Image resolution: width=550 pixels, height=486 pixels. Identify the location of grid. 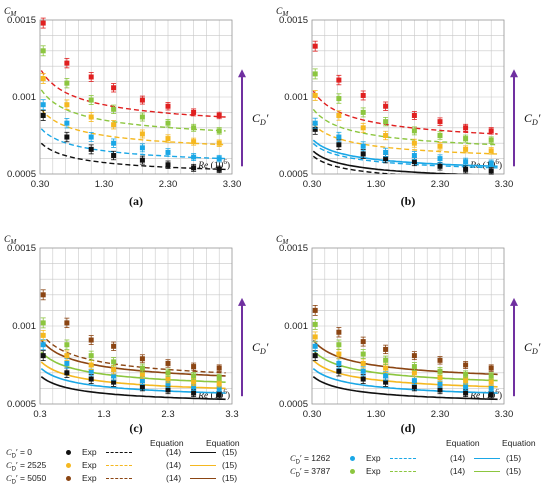
(408, 97).